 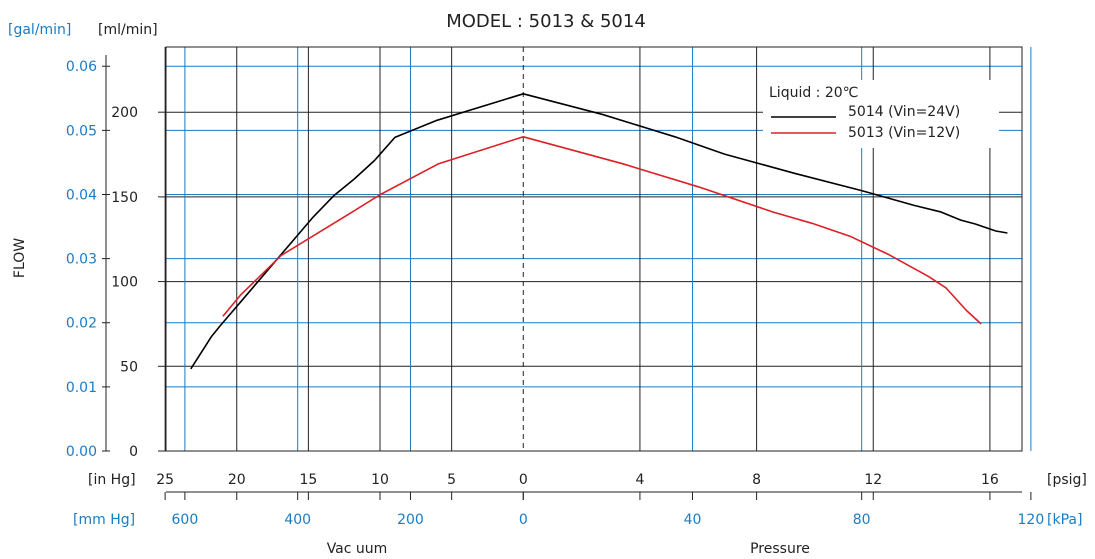 I want to click on legend-label-5014: 5014 (Vin=24V), so click(x=904, y=112).